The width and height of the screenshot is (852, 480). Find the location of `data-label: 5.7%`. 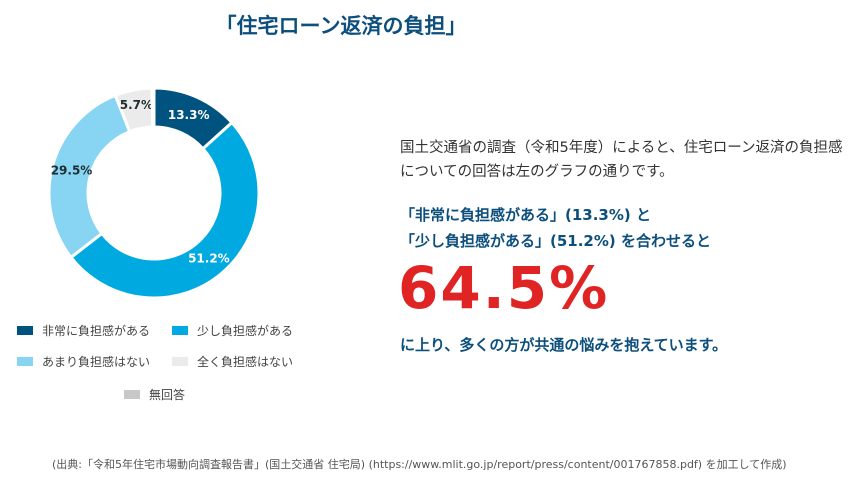

data-label: 5.7% is located at coordinates (136, 105).